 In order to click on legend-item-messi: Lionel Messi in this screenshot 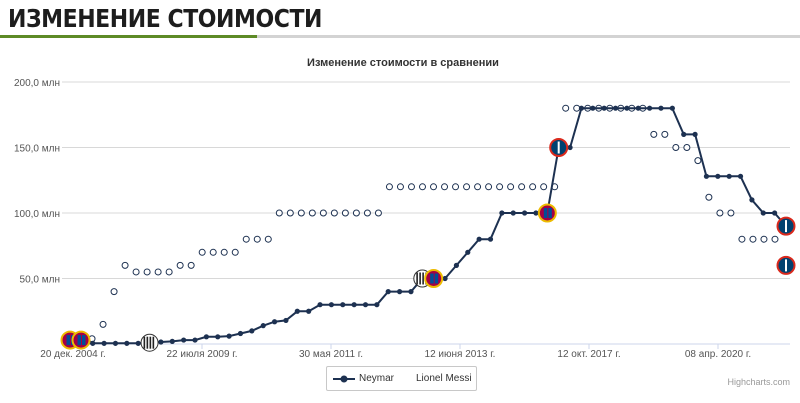, I will do `click(444, 378)`.